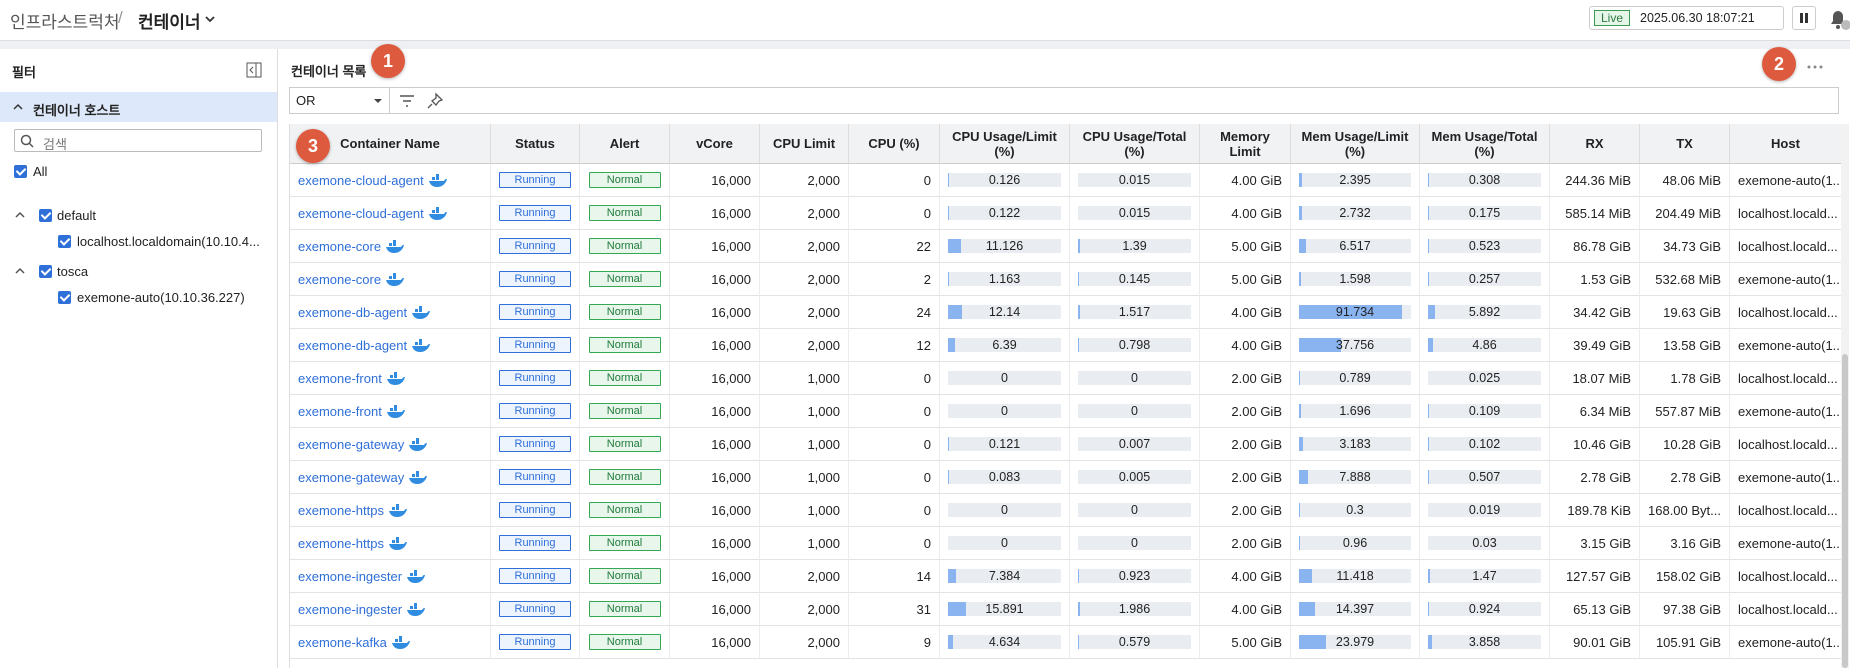 The width and height of the screenshot is (1850, 668). I want to click on pin-icon, so click(435, 101).